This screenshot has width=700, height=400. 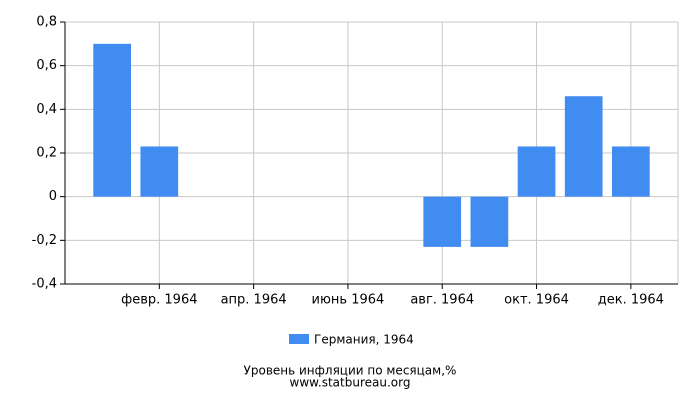 I want to click on x-tick-label: апр. 1964, so click(x=254, y=300).